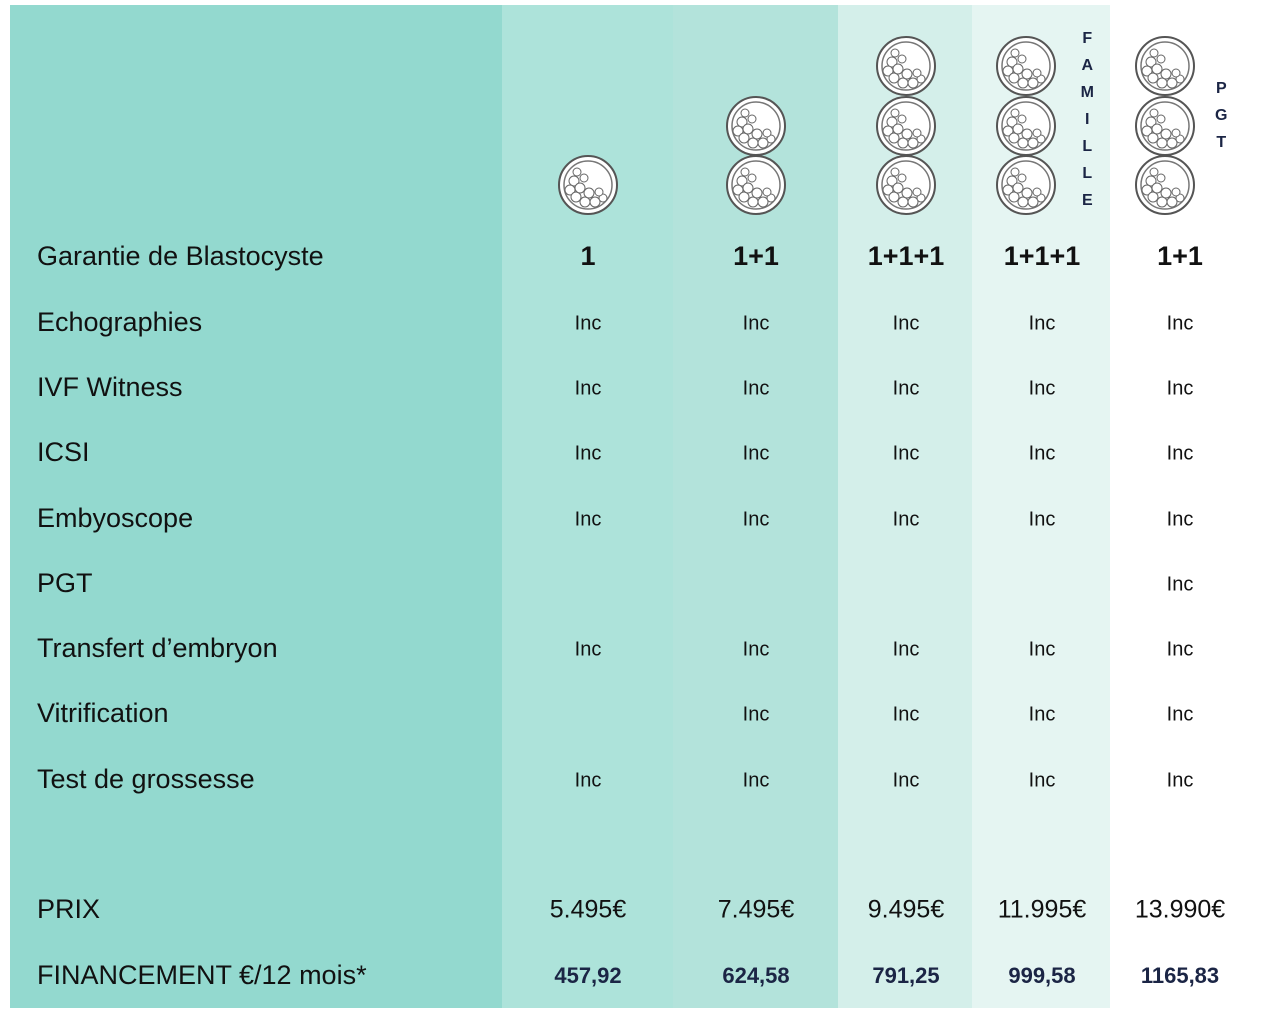 Image resolution: width=1280 pixels, height=1021 pixels. What do you see at coordinates (756, 910) in the screenshot?
I see `cell: 7.495€` at bounding box center [756, 910].